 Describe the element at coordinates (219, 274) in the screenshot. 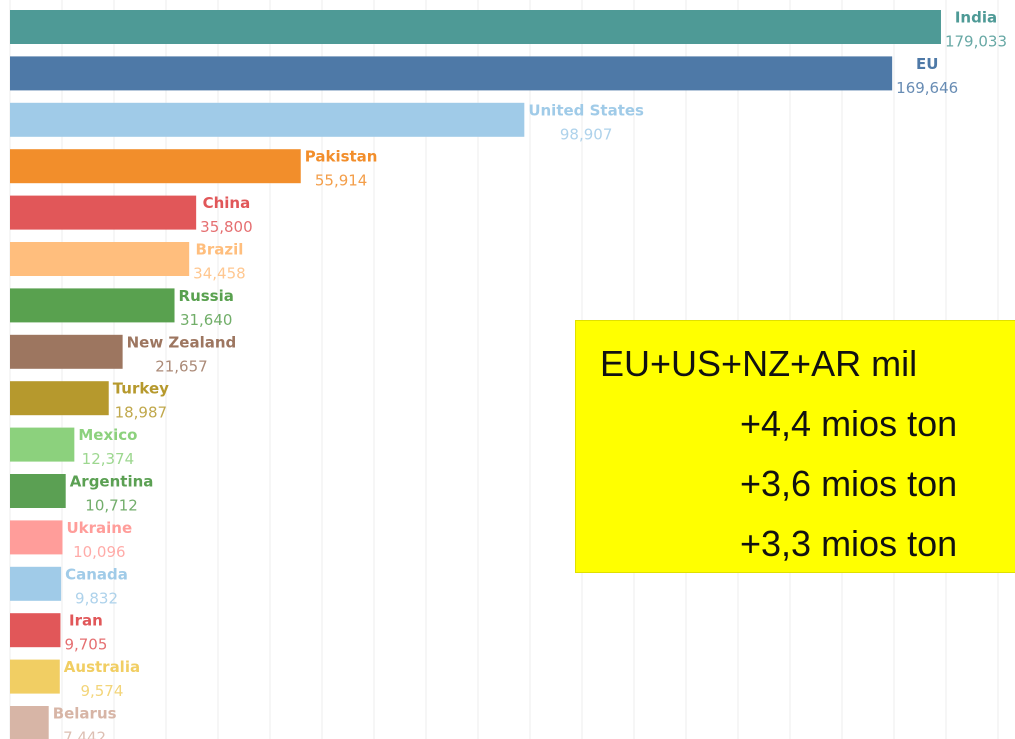

I see `value-label: 34,458` at that location.